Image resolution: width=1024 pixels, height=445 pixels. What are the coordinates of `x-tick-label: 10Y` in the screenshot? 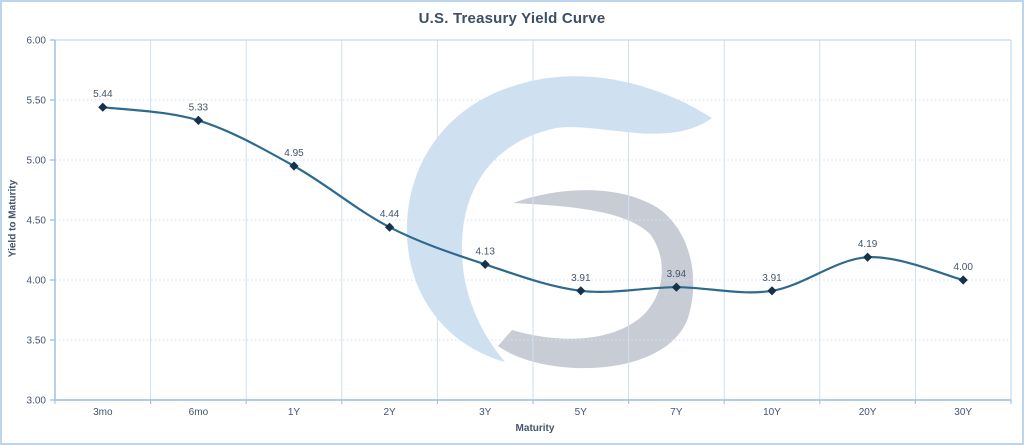 It's located at (772, 412).